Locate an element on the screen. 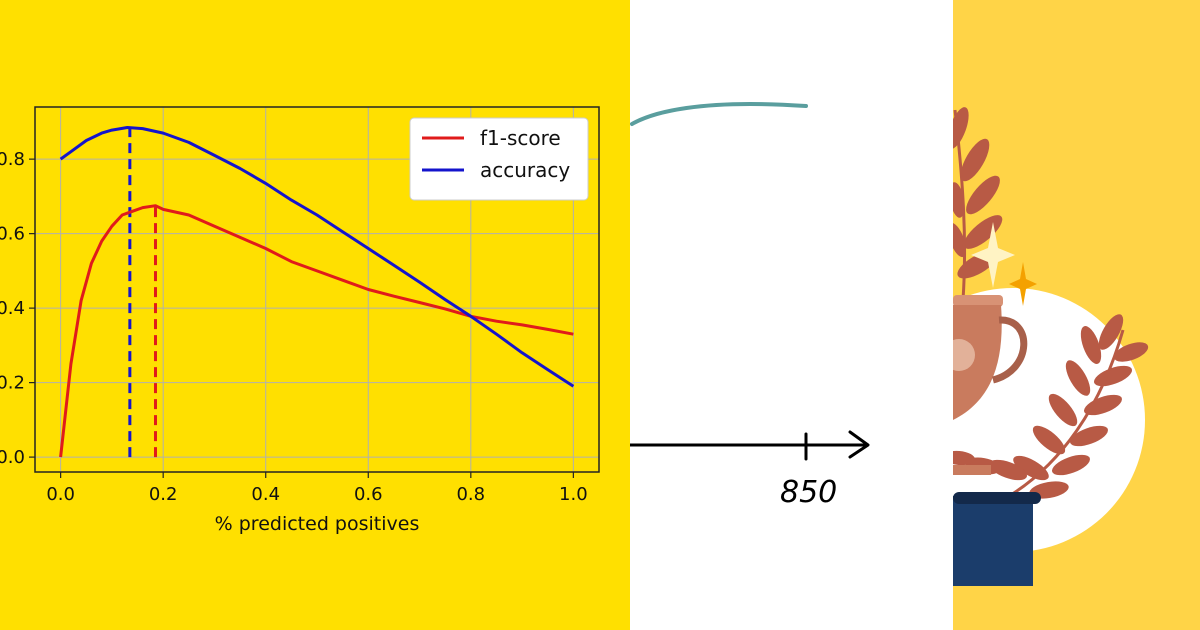  y-tick-label: 0.6 is located at coordinates (12, 234).